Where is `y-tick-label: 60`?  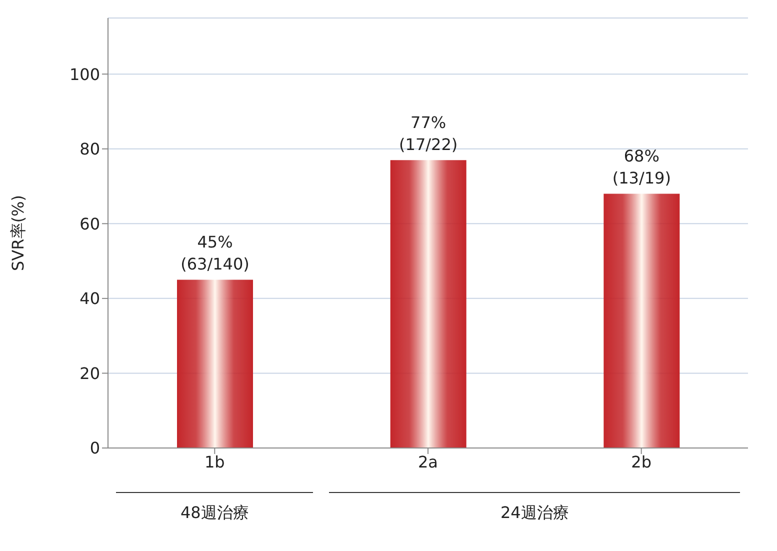
y-tick-label: 60 is located at coordinates (90, 224).